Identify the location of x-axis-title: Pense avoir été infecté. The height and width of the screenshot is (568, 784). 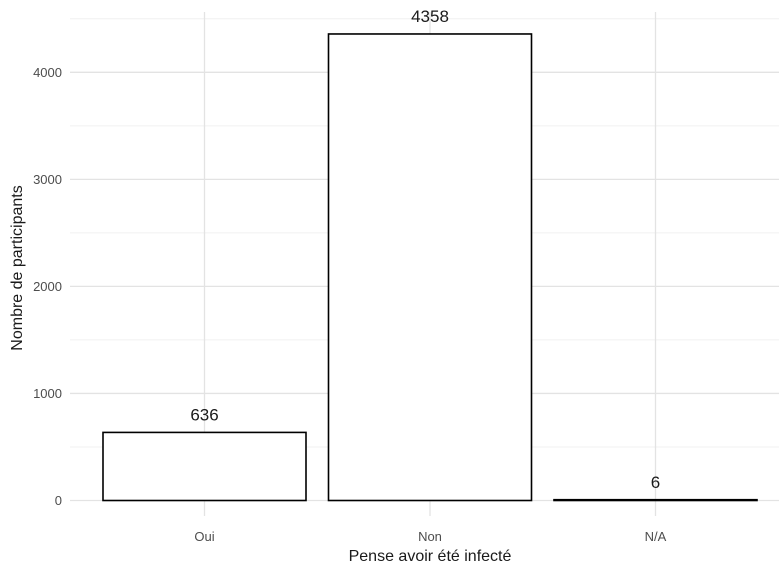
(430, 556).